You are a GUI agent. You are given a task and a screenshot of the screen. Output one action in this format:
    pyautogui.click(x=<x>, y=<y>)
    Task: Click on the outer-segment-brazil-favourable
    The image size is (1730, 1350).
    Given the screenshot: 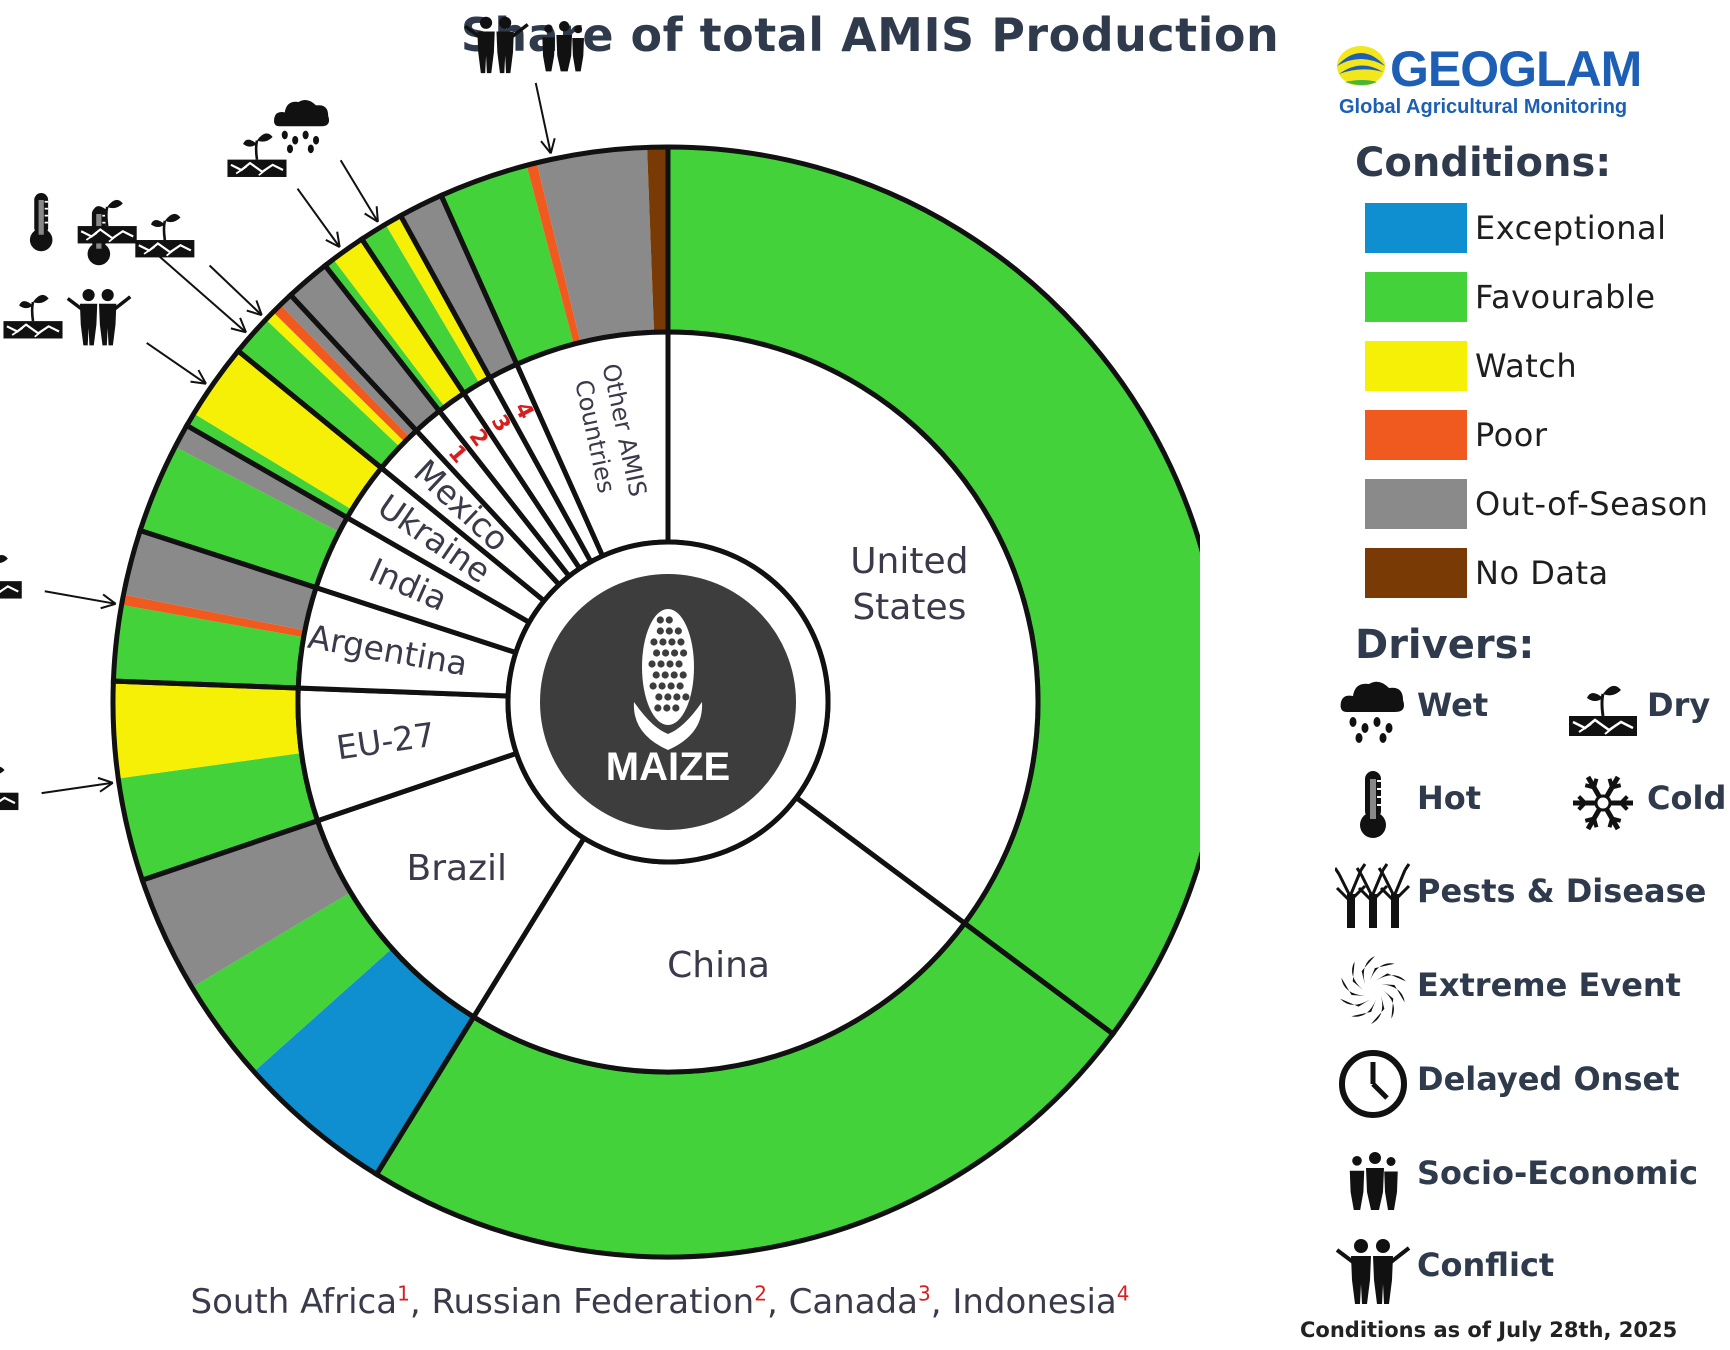 What is the action you would take?
    pyautogui.click(x=292, y=982)
    